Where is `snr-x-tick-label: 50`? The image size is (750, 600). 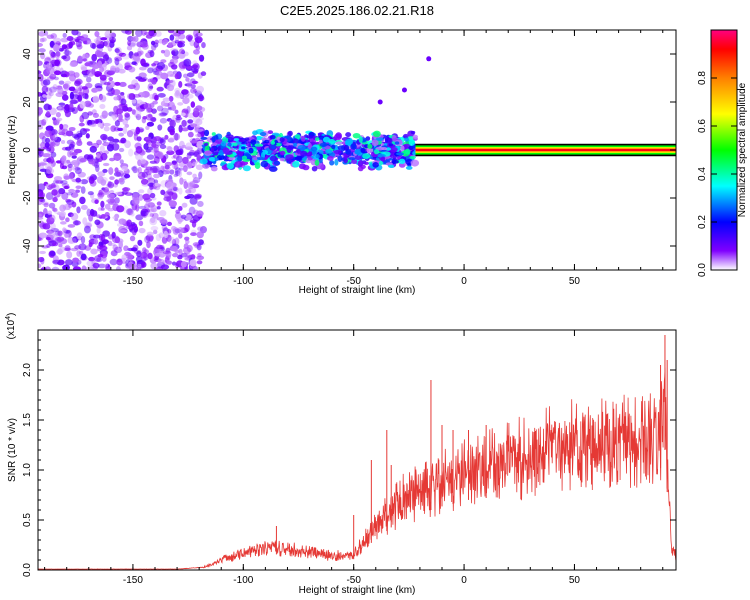 snr-x-tick-label: 50 is located at coordinates (575, 580).